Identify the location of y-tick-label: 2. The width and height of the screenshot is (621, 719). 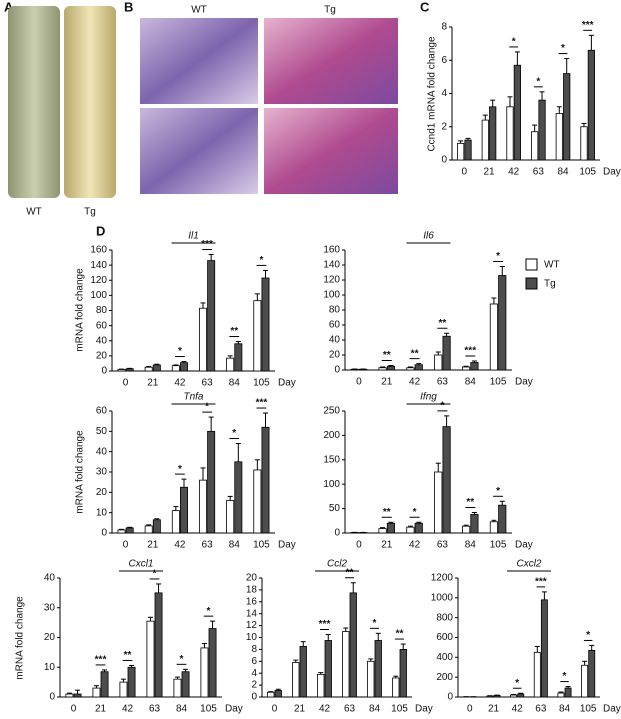
(444, 126).